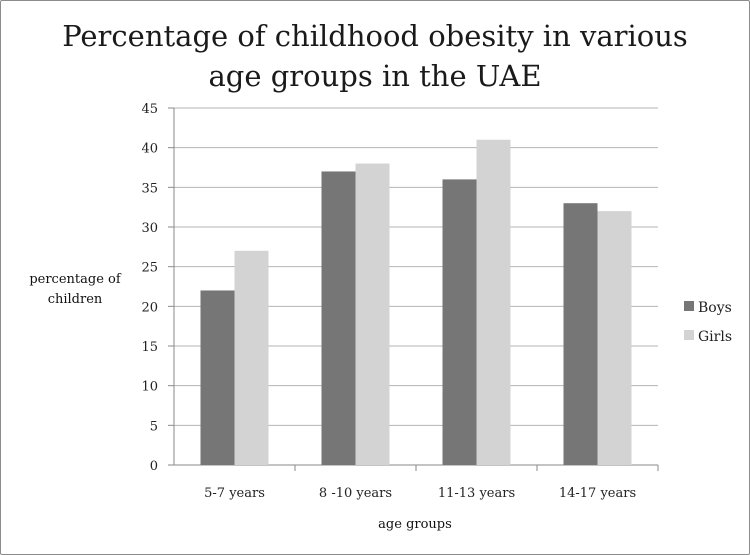  I want to click on y-tick-label: 35, so click(149, 188).